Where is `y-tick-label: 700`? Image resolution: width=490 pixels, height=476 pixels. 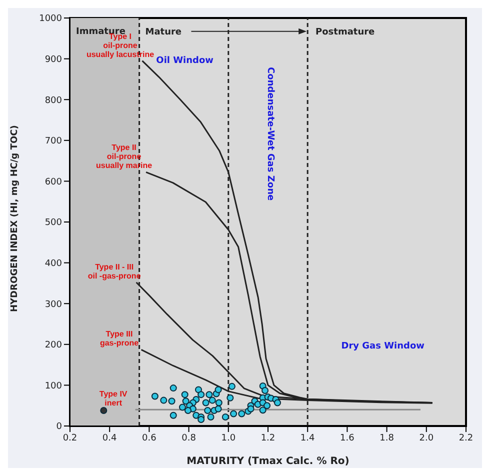
y-tick-label: 700 is located at coordinates (53, 141).